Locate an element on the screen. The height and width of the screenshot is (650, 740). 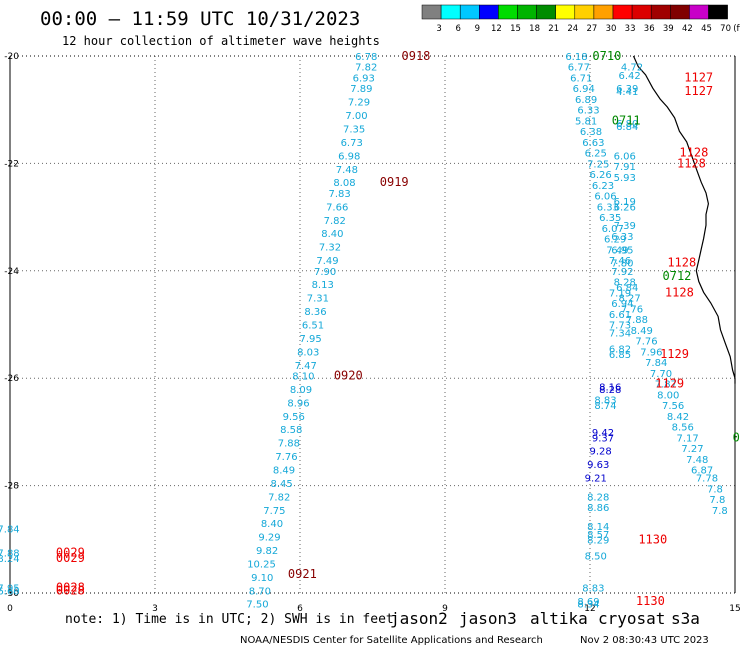
wave-height-label: 8.03 is located at coordinates (308, 352).